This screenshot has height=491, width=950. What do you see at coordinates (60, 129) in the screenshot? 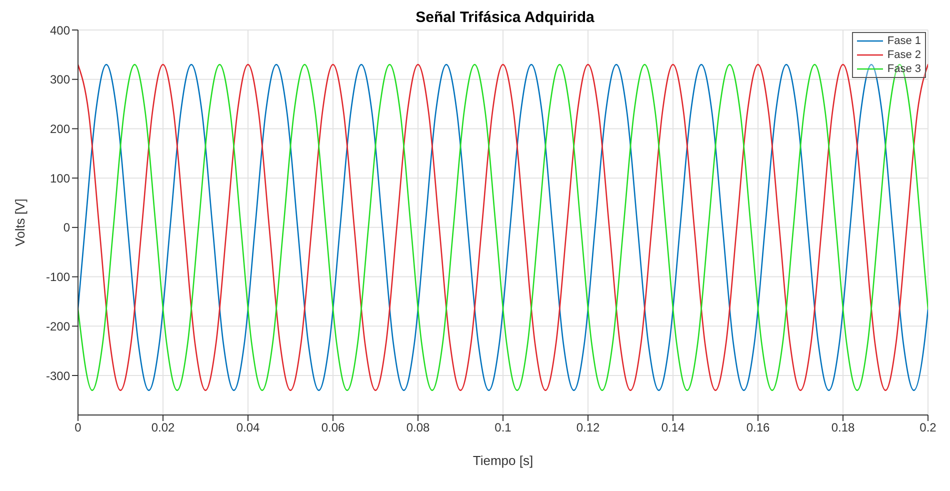
I see `y-tick-label: 200` at bounding box center [60, 129].